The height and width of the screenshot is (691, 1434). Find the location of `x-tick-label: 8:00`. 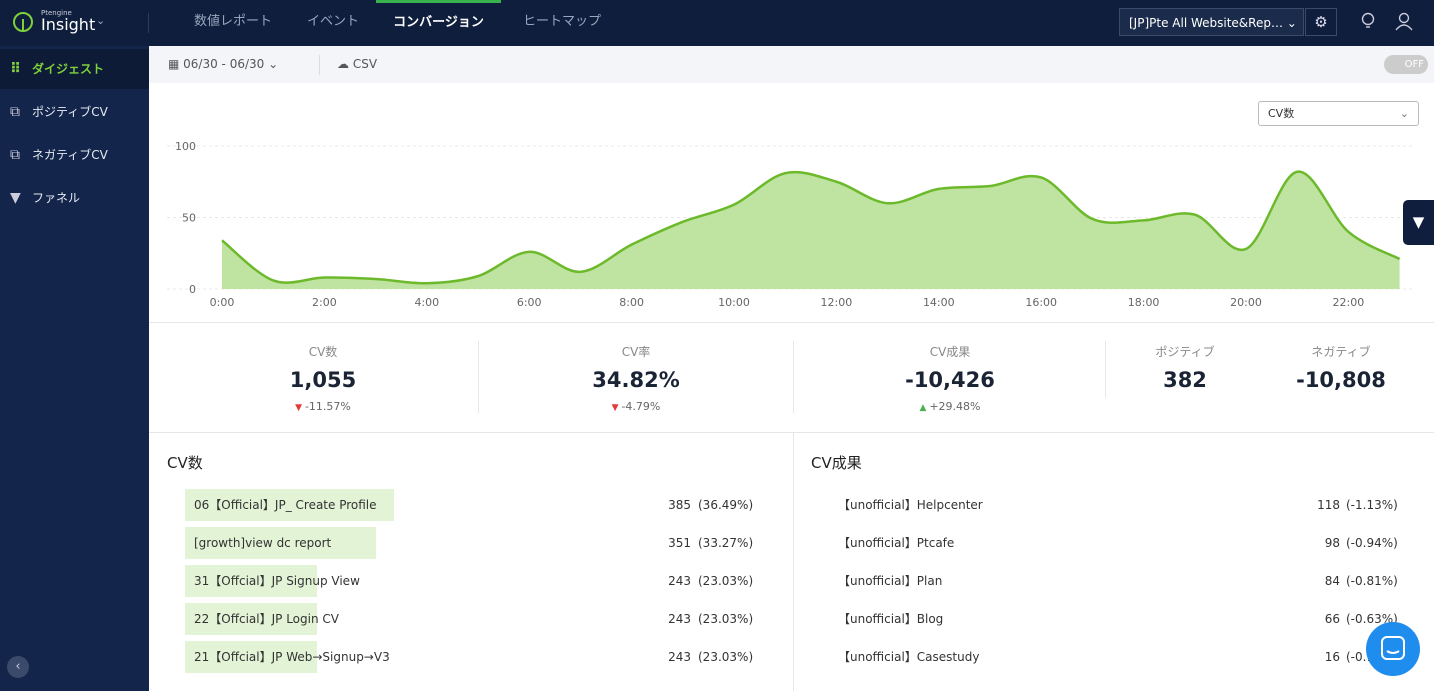

x-tick-label: 8:00 is located at coordinates (631, 302).